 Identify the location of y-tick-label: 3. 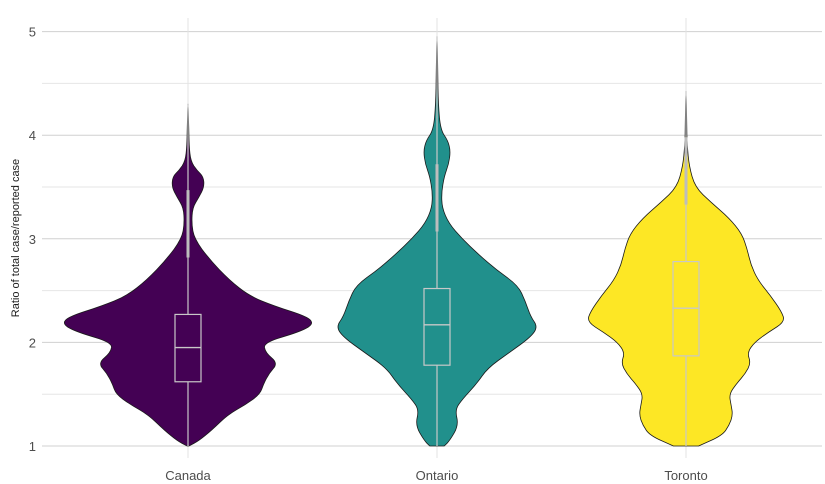
(32, 239).